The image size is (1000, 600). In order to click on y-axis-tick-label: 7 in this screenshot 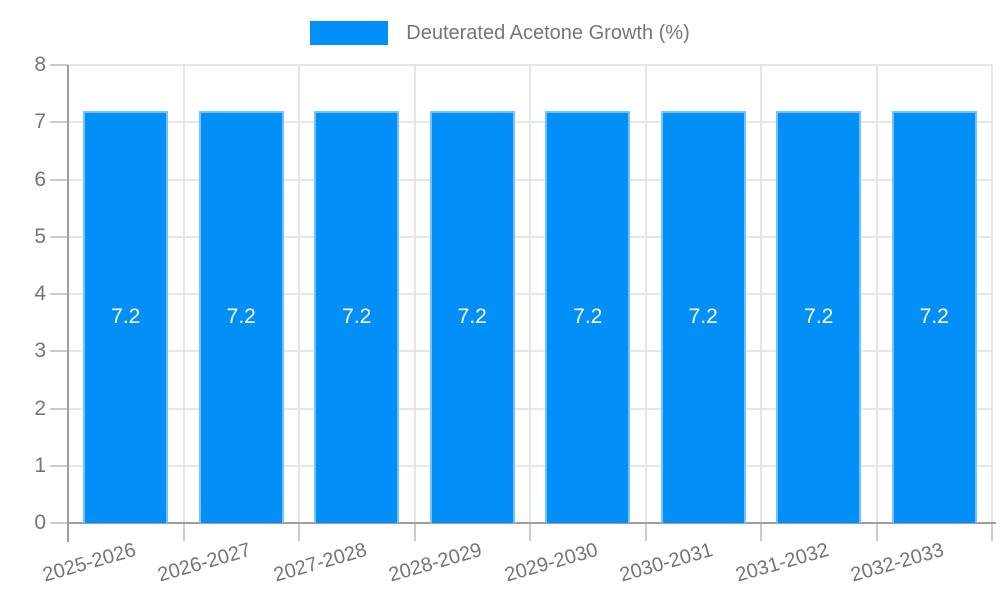, I will do `click(40, 122)`.